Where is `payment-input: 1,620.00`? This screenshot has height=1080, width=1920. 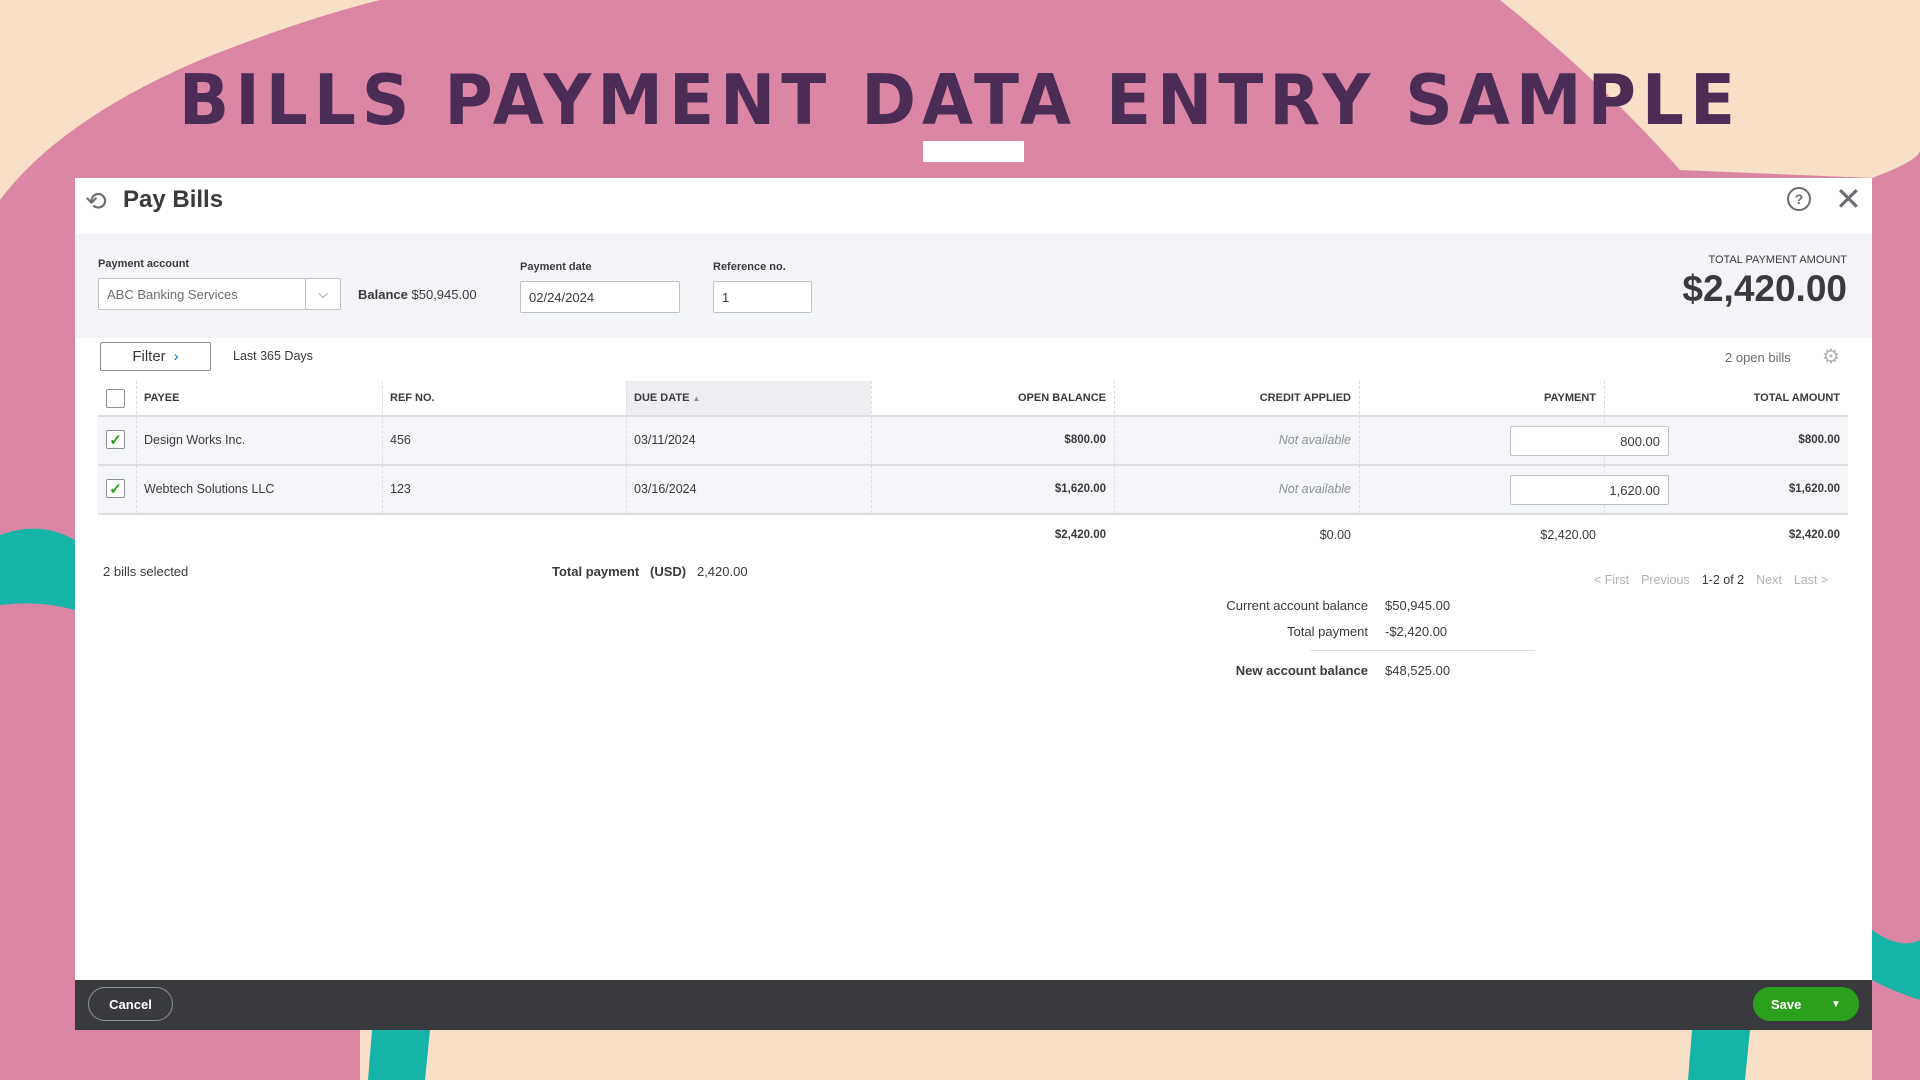 payment-input: 1,620.00 is located at coordinates (1589, 490).